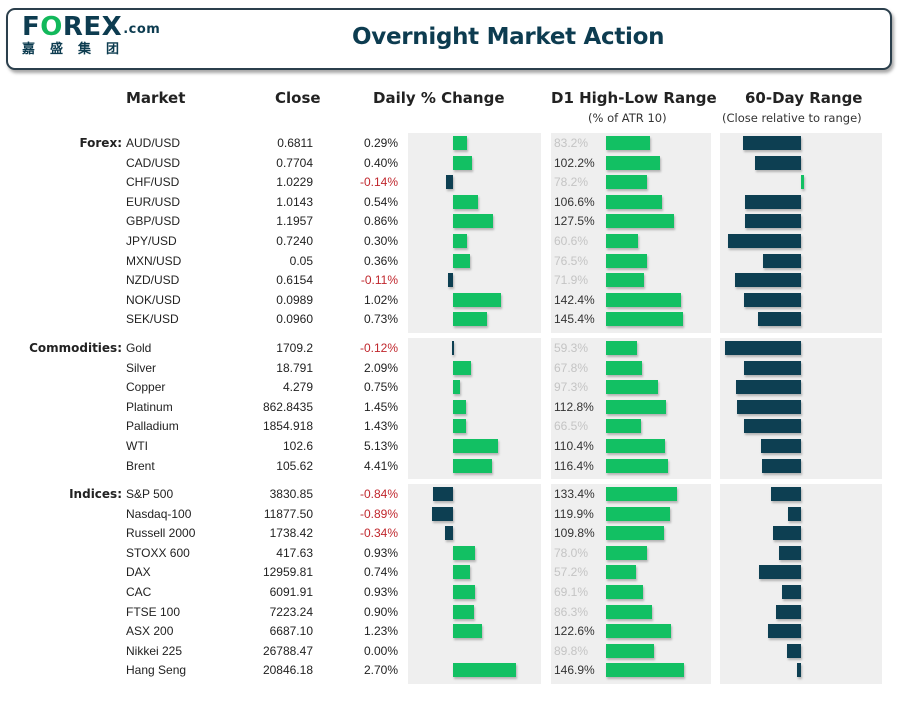  What do you see at coordinates (301, 260) in the screenshot?
I see `close-value: 0.05` at bounding box center [301, 260].